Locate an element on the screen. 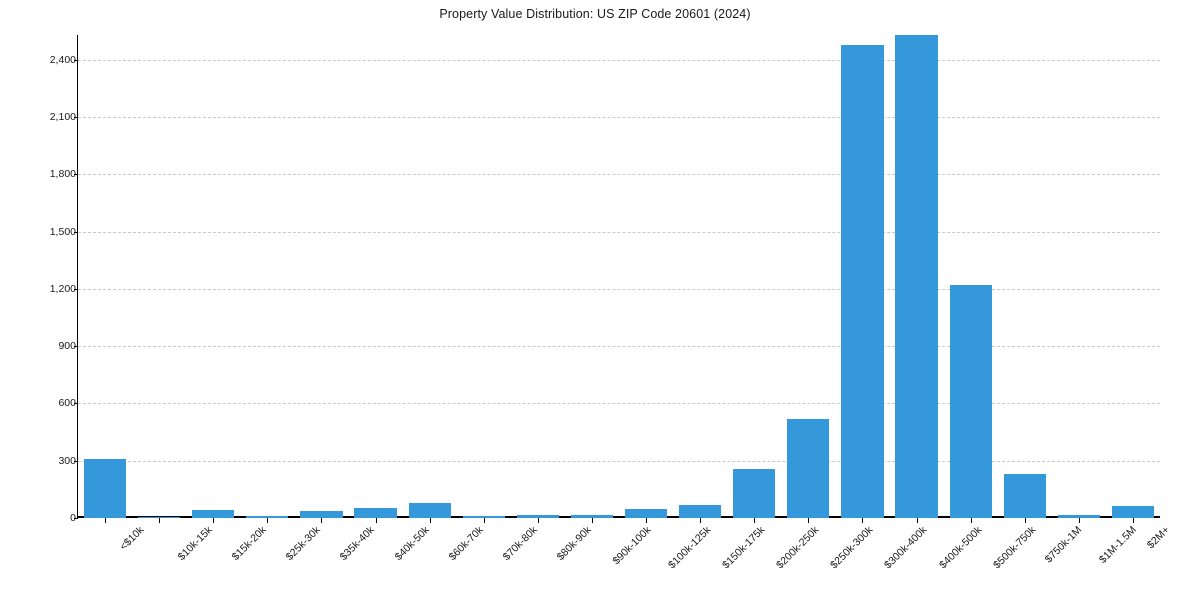  y-axis-line is located at coordinates (77, 276).